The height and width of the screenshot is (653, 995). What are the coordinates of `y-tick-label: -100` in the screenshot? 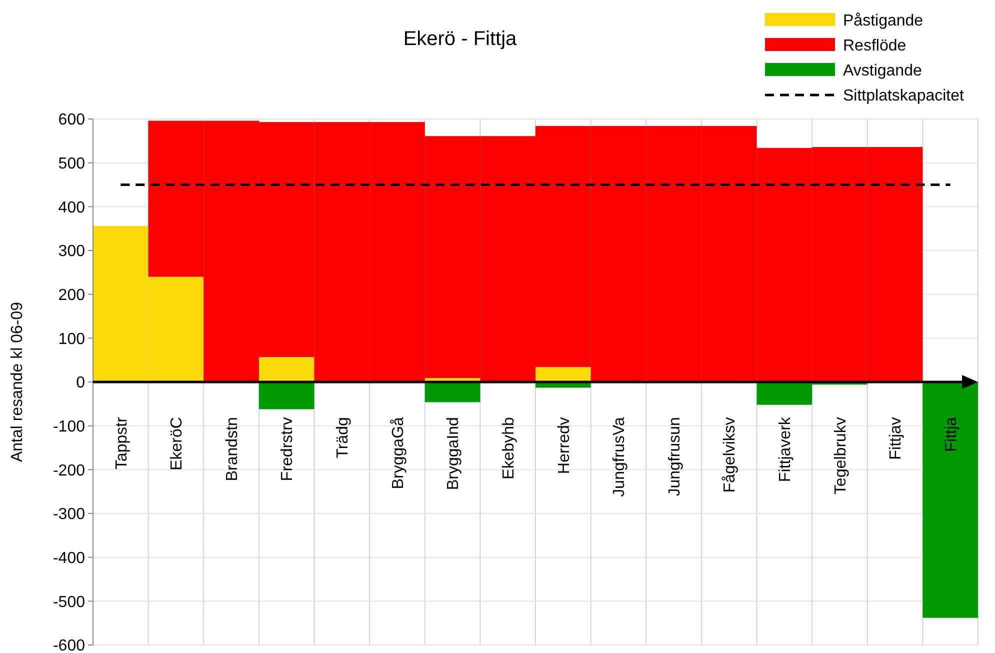 It's located at (69, 427).